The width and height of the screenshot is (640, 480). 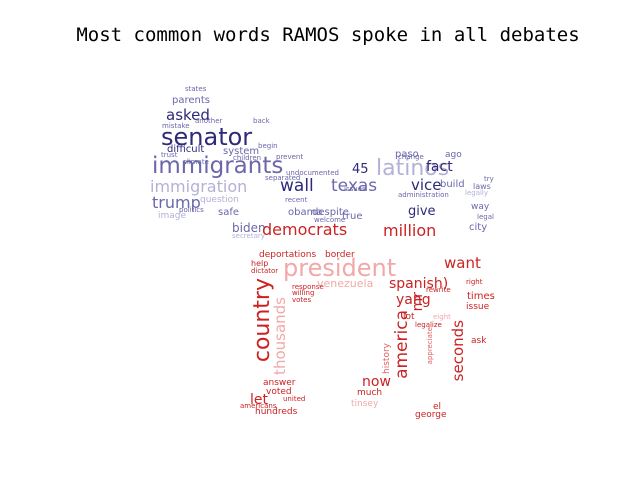 What do you see at coordinates (480, 207) in the screenshot?
I see `cloud-word: way` at bounding box center [480, 207].